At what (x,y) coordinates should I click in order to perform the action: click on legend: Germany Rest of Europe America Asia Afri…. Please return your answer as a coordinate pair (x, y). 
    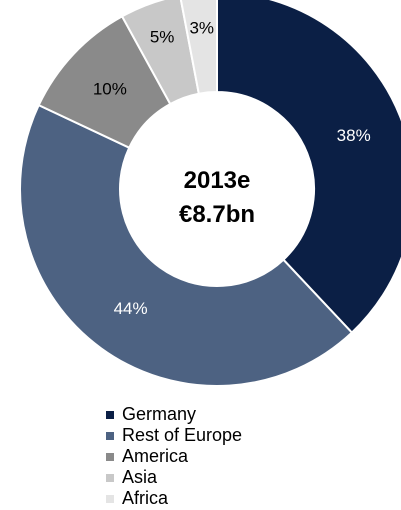
    Looking at the image, I should click on (246, 456).